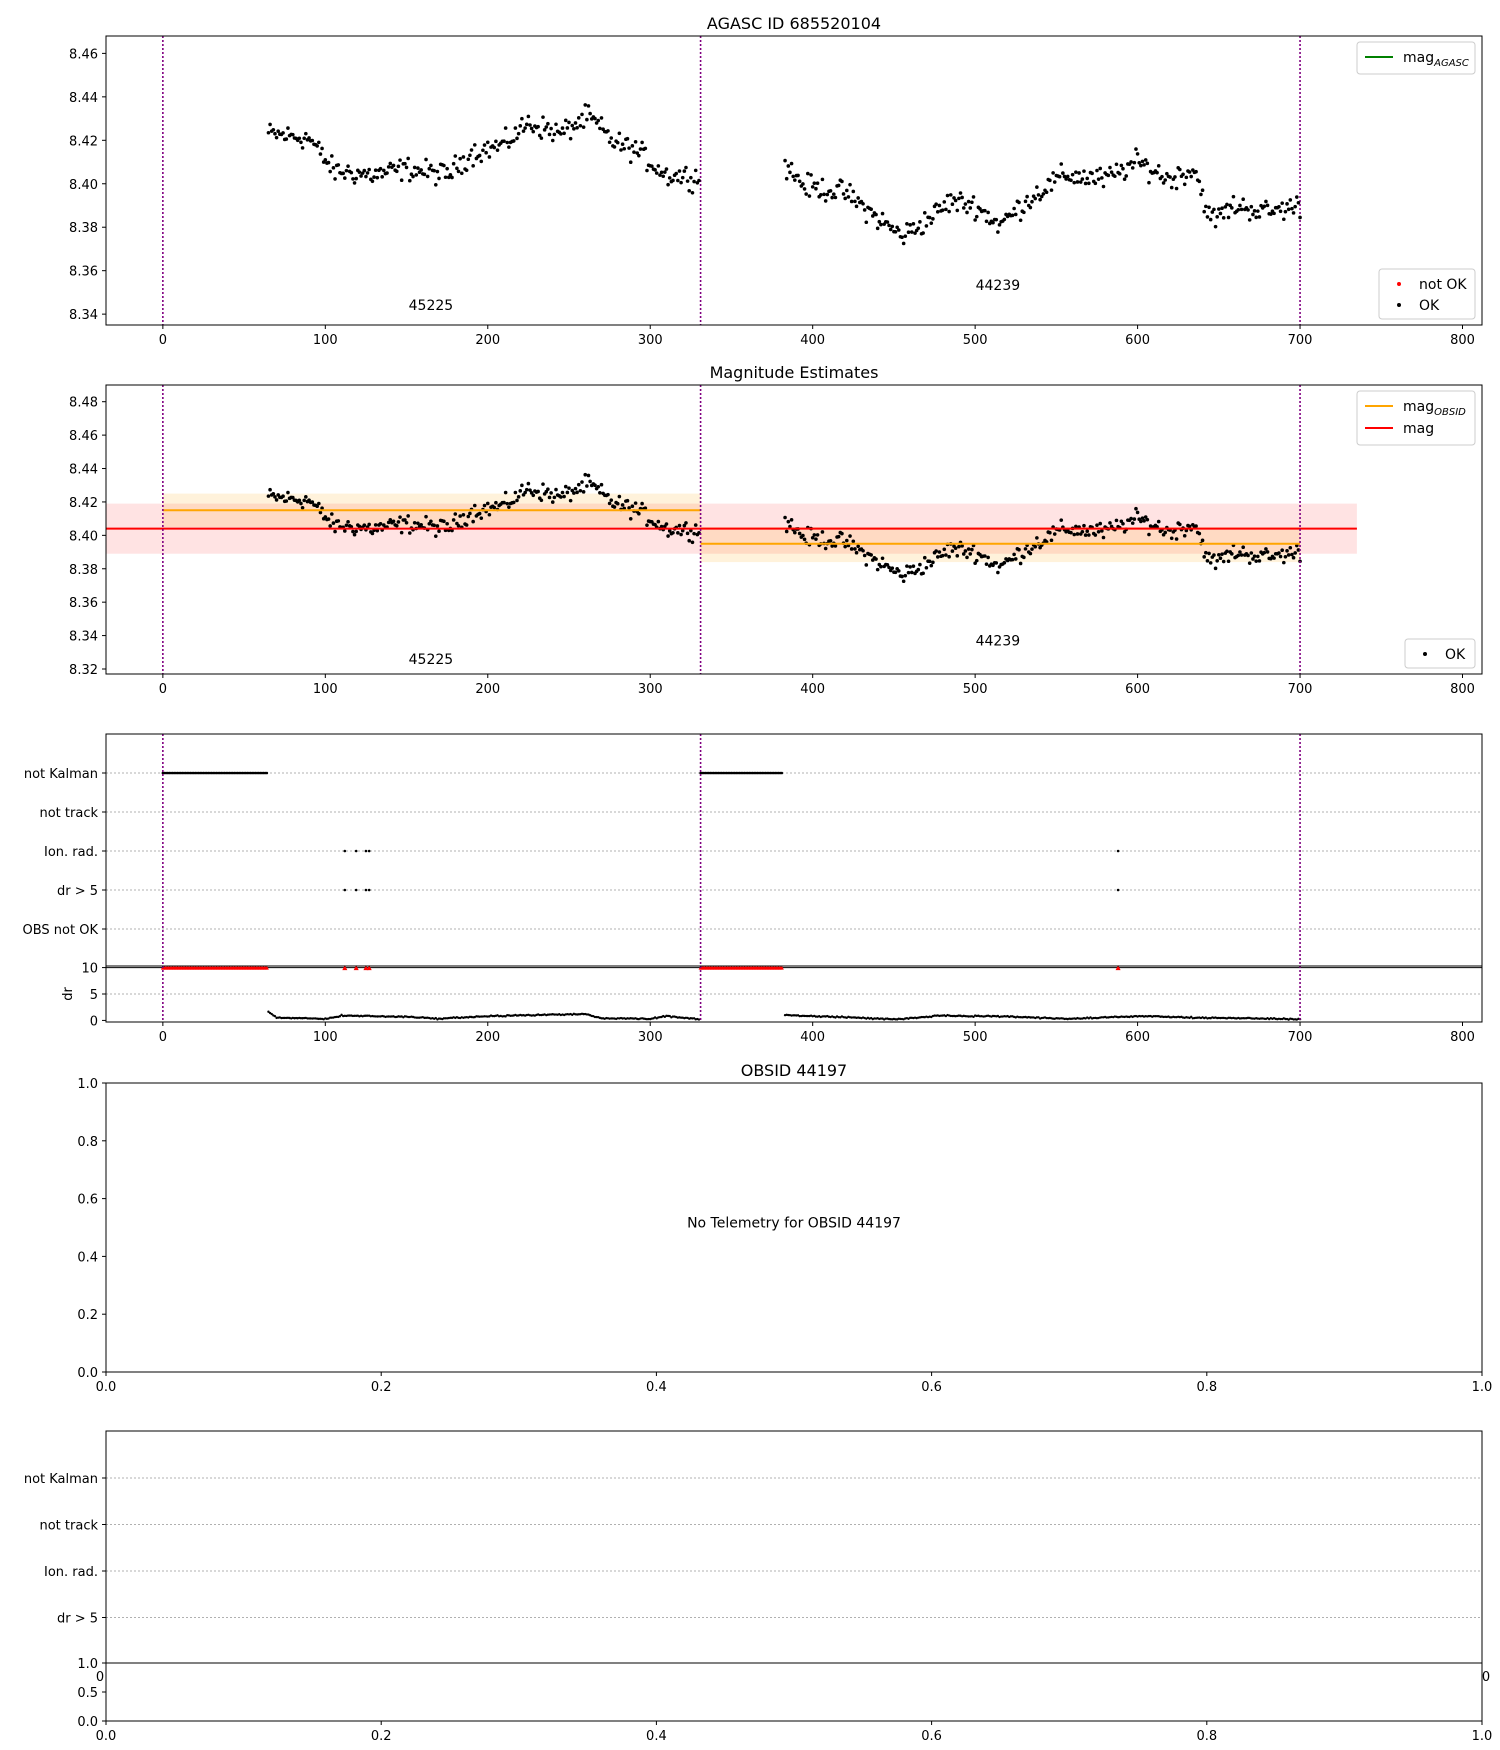  Describe the element at coordinates (1440, 653) in the screenshot. I see `legend-box` at that location.